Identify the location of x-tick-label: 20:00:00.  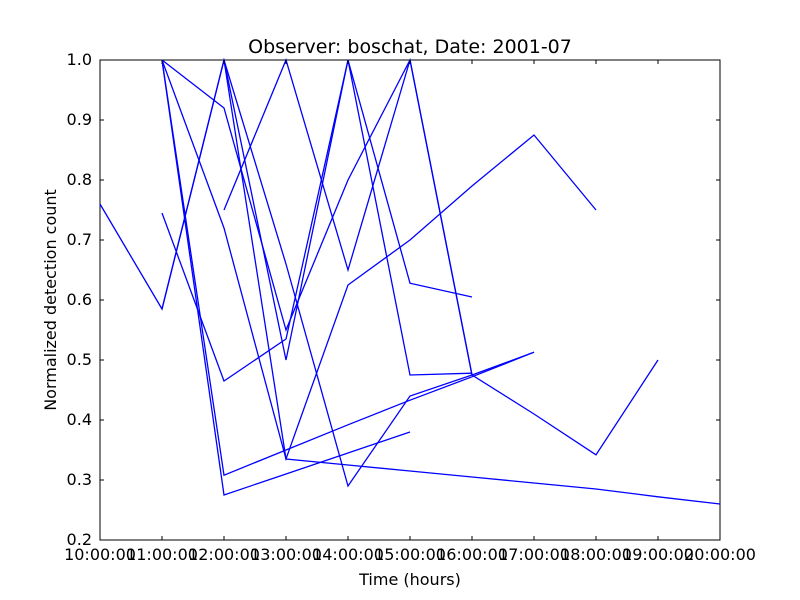
(720, 554).